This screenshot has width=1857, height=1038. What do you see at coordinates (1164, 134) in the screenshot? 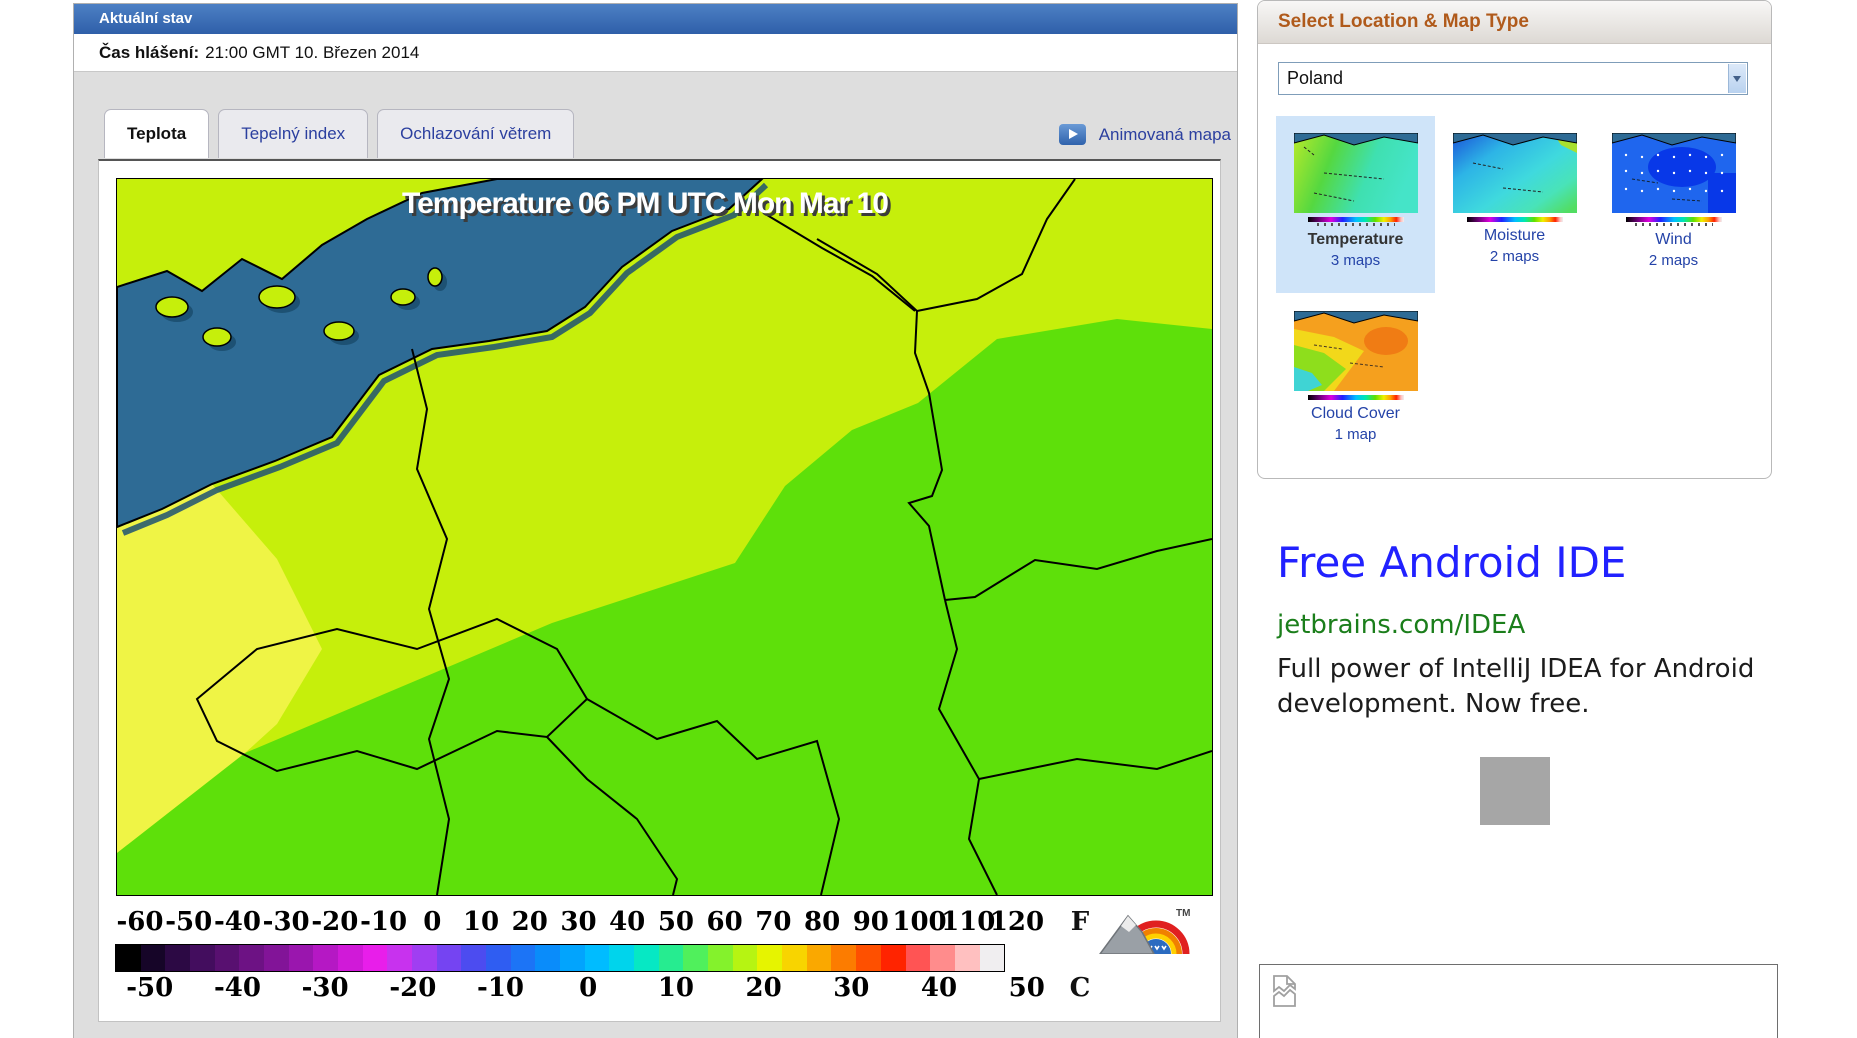
I see `animated-map-label: Animovaná mapa` at bounding box center [1164, 134].